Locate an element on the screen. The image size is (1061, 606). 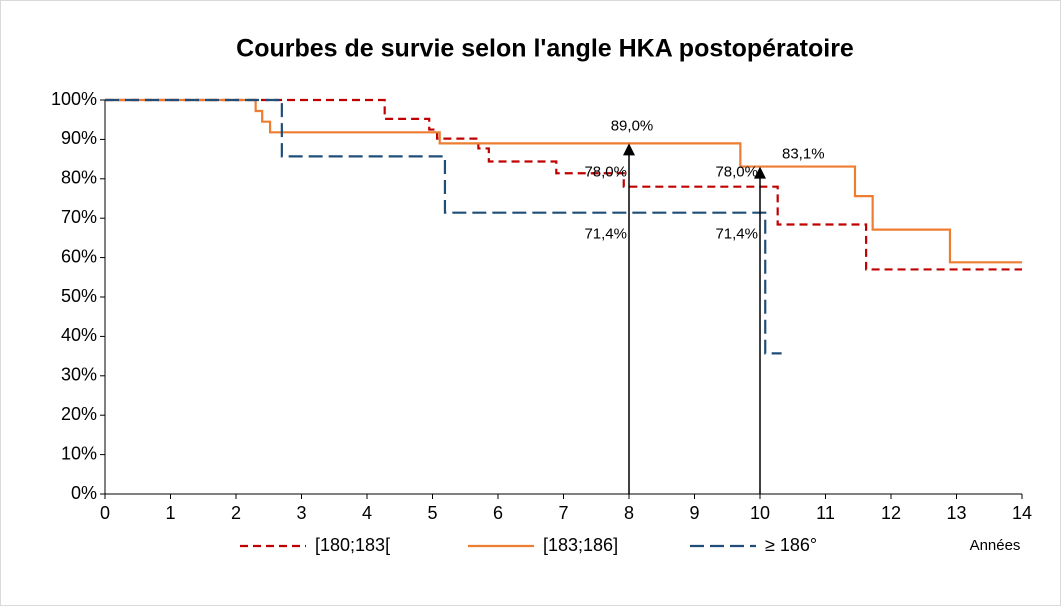
y-tick-label: 30% is located at coordinates (79, 375).